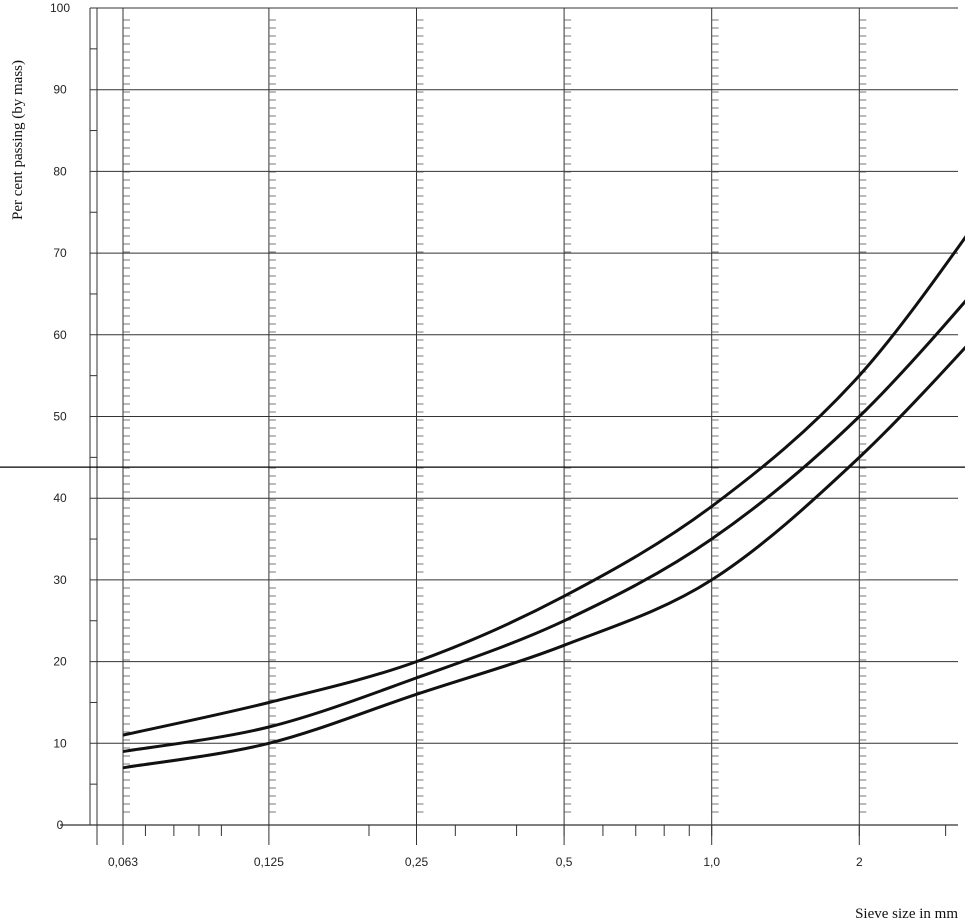  What do you see at coordinates (18, 140) in the screenshot?
I see `y-axis-title: Per cent passing (by mass)` at bounding box center [18, 140].